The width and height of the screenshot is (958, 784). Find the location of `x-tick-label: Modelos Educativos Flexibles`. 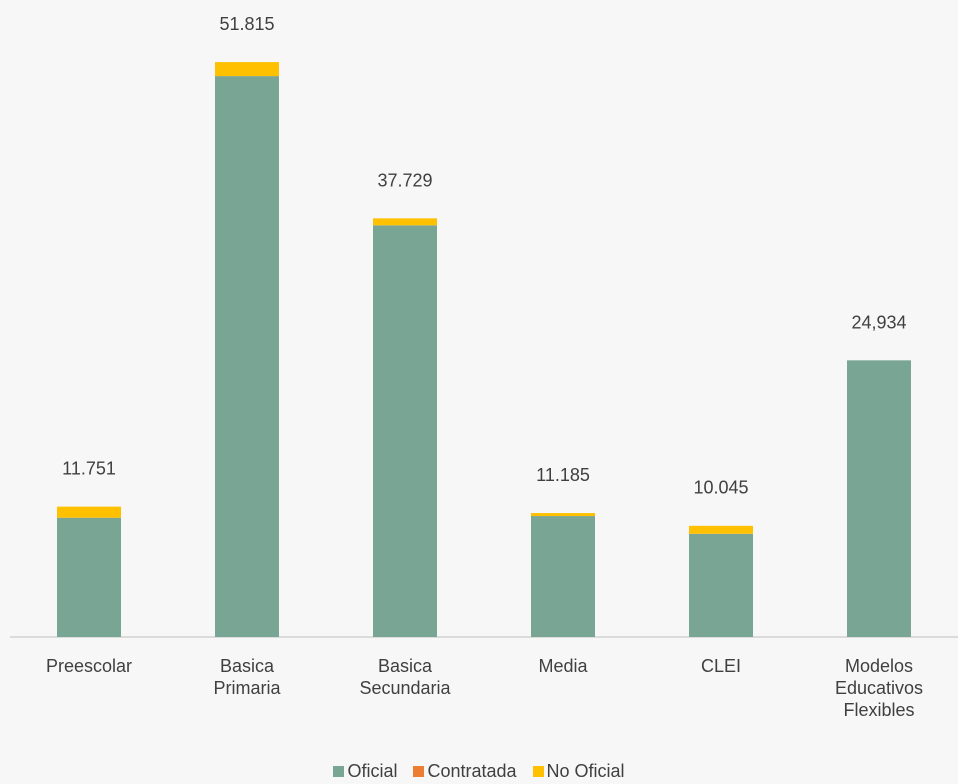

x-tick-label: Modelos Educativos Flexibles is located at coordinates (879, 688).